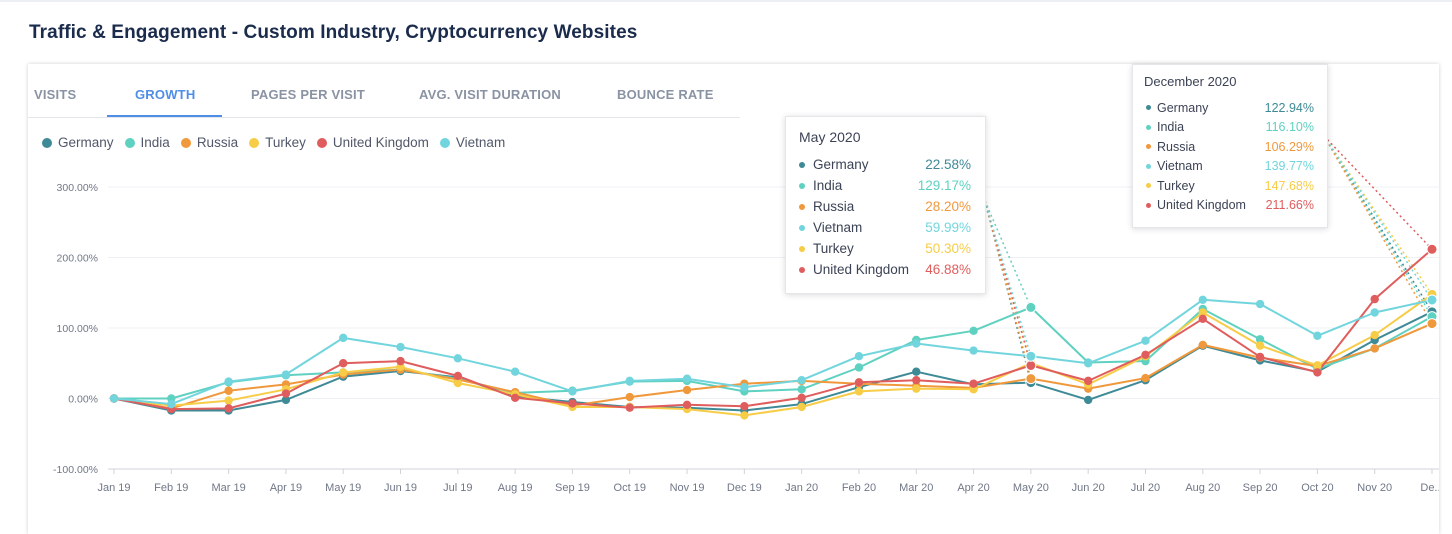  Describe the element at coordinates (75, 470) in the screenshot. I see `y-tick-label: -100.00%` at that location.